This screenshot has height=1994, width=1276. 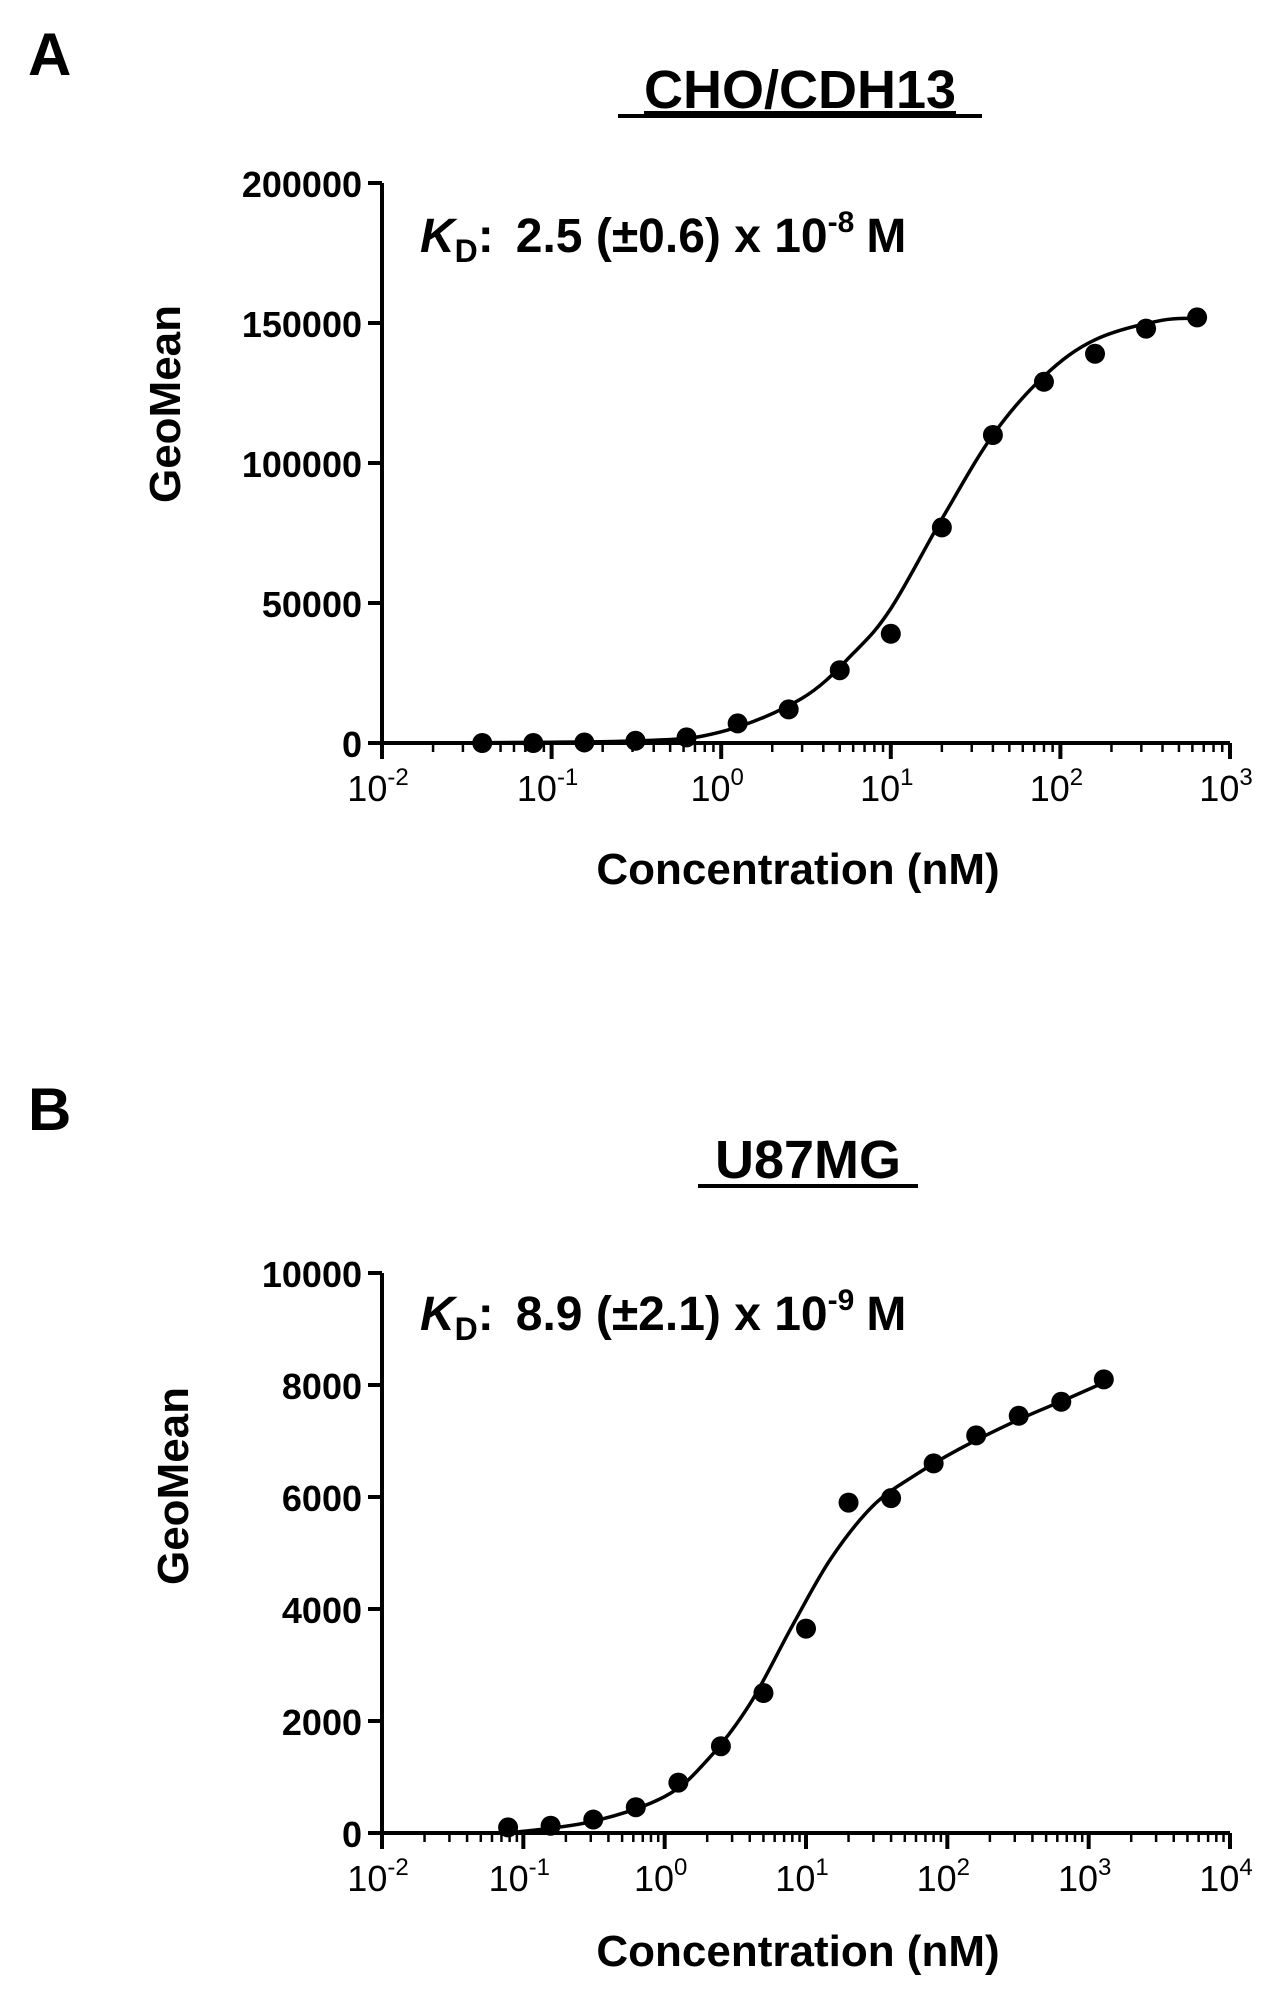 I want to click on panel-b-x-tick-exponent: 0, so click(x=680, y=1867).